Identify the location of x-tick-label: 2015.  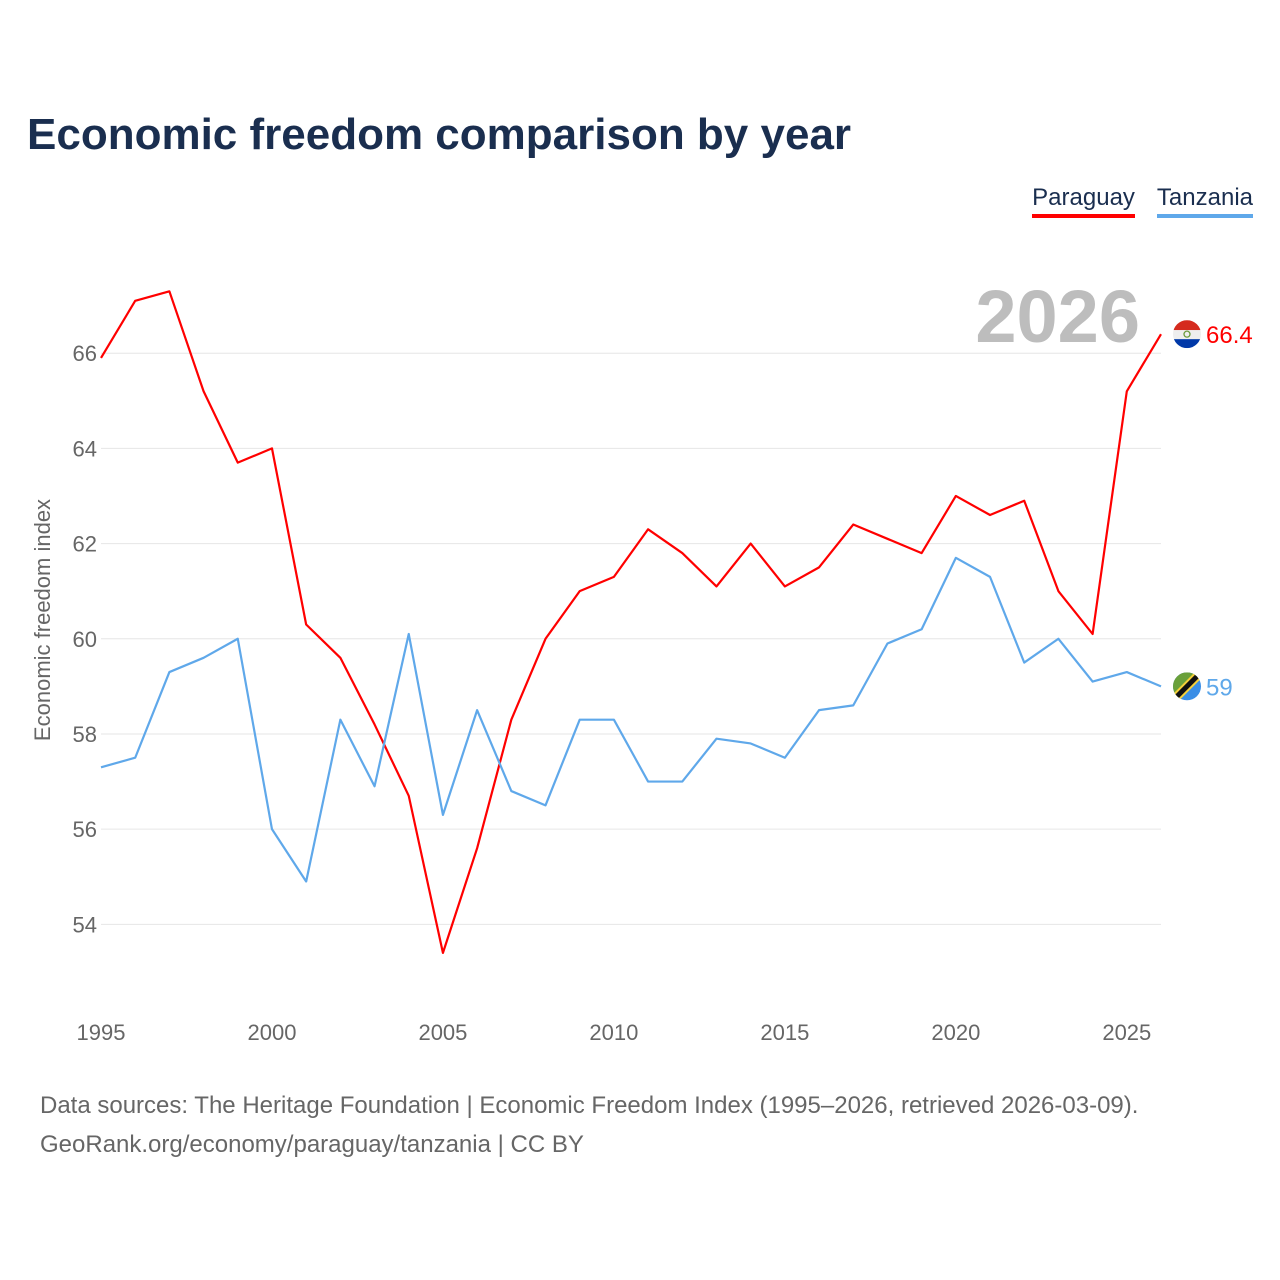
(784, 1032).